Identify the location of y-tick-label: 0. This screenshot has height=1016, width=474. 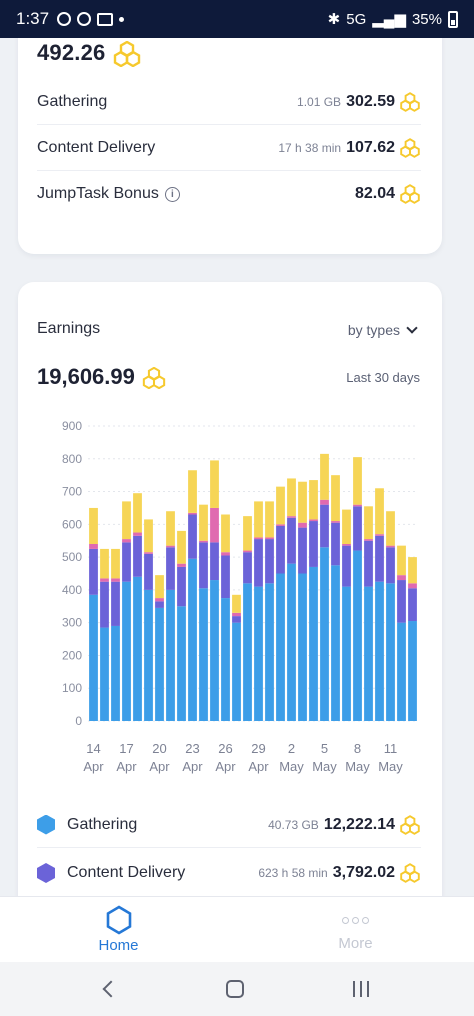
(78, 721).